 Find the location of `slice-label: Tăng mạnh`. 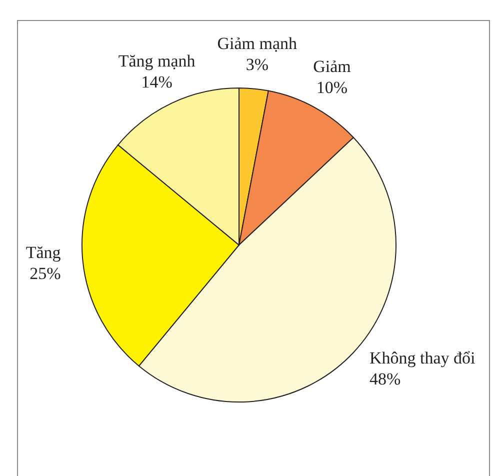

slice-label: Tăng mạnh is located at coordinates (157, 60).